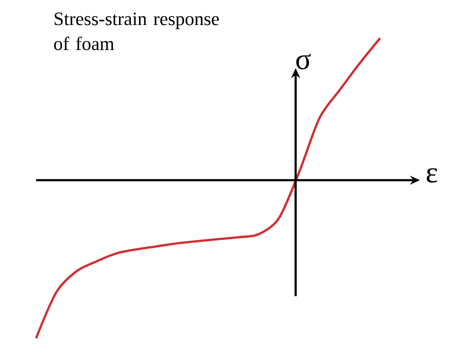 This screenshot has width=463, height=355. What do you see at coordinates (136, 31) in the screenshot?
I see `chart-title: Stress-strain response of foam` at bounding box center [136, 31].